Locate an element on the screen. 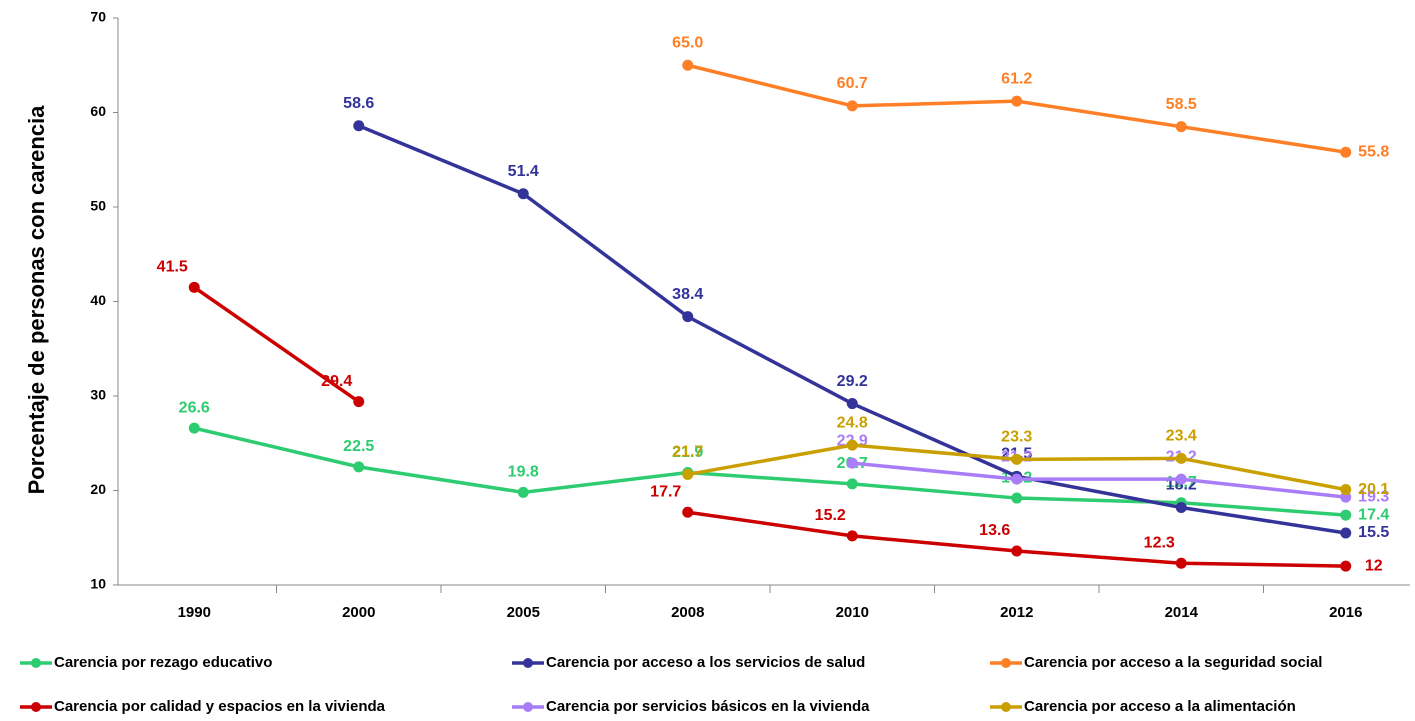  data-label: 12 is located at coordinates (1374, 565).